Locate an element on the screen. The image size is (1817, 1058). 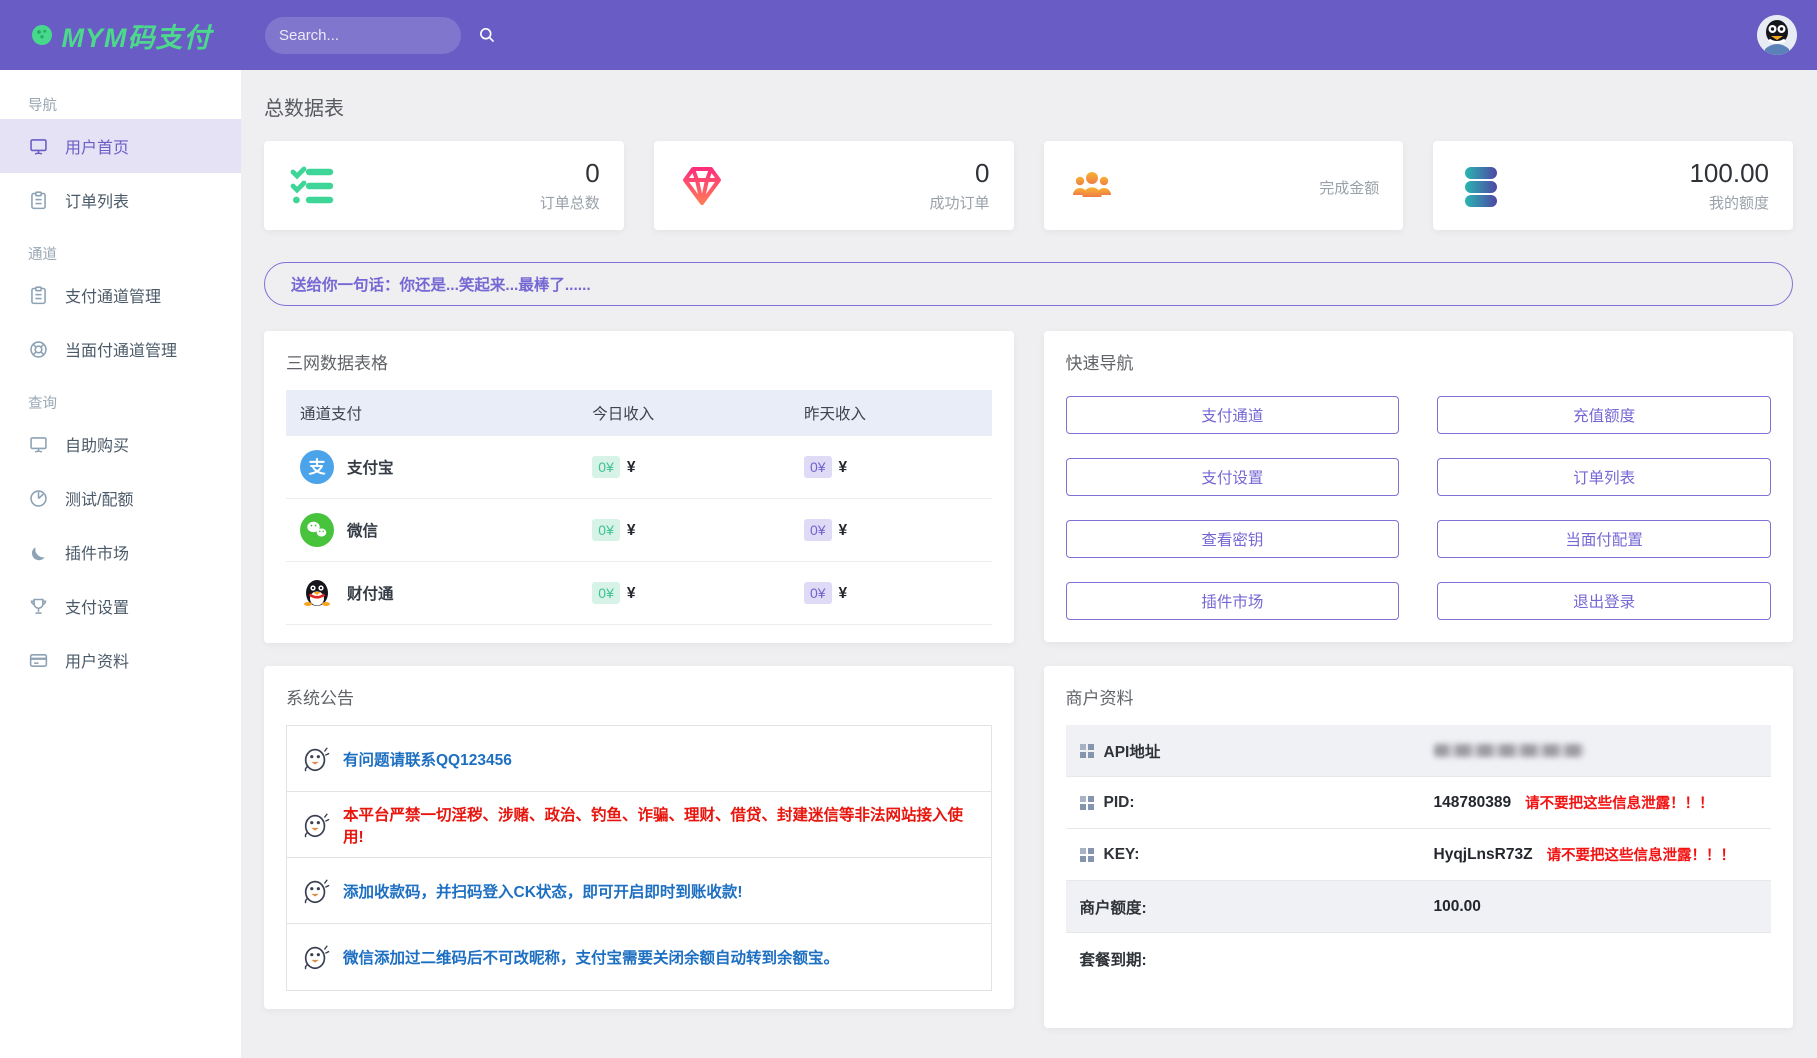
quick-nav-recharge-button: 充值额度 is located at coordinates (1604, 415).